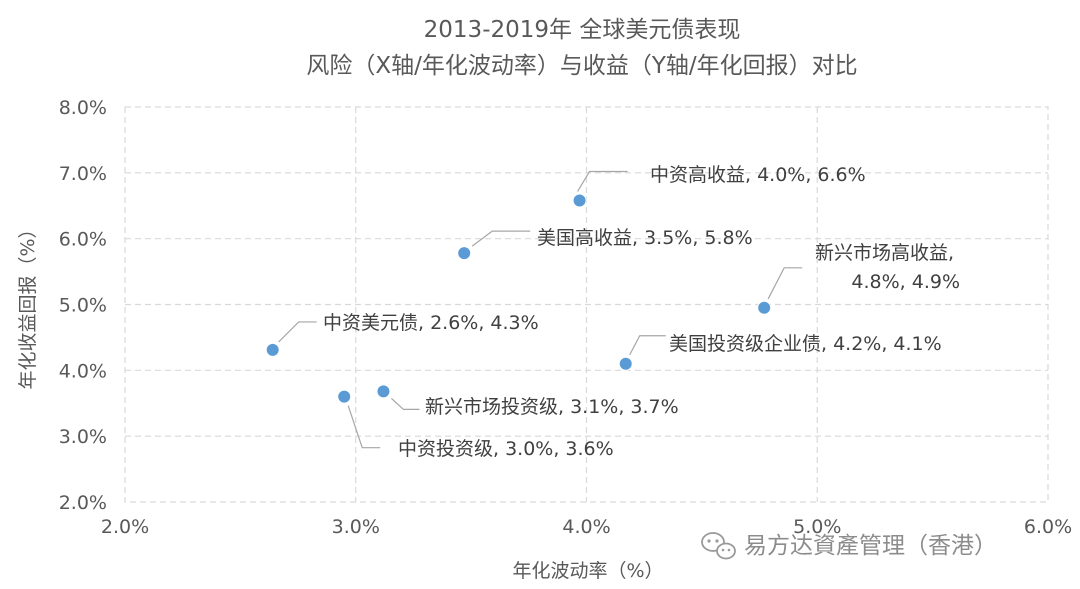  I want to click on y-axis: 2.0% 3.0% 4.0% 5.0% 6.0% 7.0% 8.0%, so click(83, 305).